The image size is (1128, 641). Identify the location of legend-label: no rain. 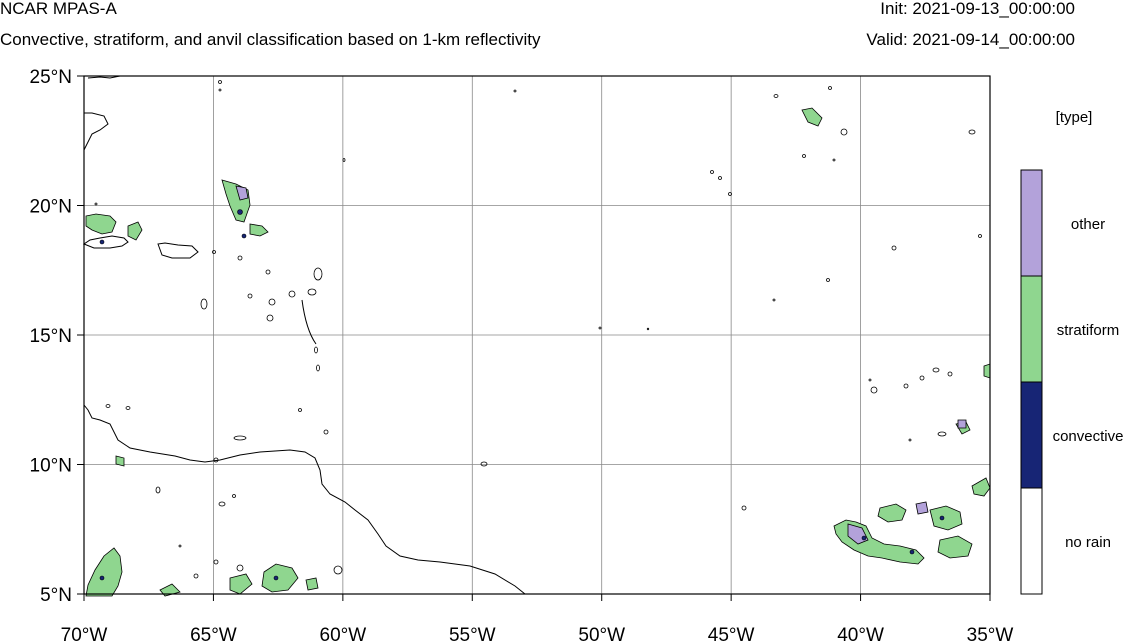
(1088, 542).